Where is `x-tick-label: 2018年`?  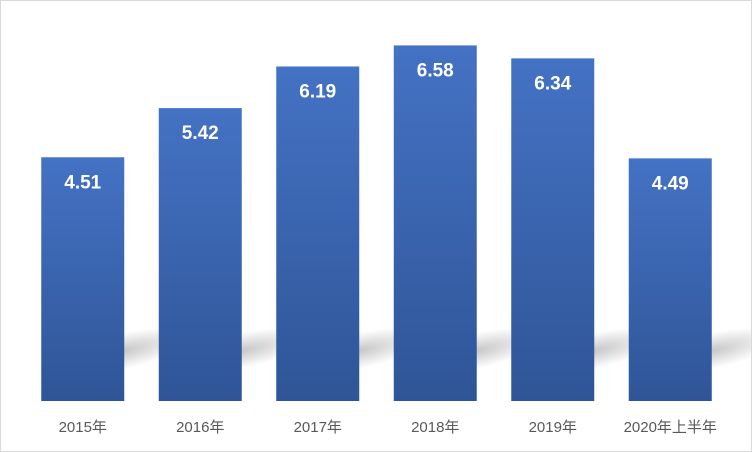 x-tick-label: 2018年 is located at coordinates (435, 427).